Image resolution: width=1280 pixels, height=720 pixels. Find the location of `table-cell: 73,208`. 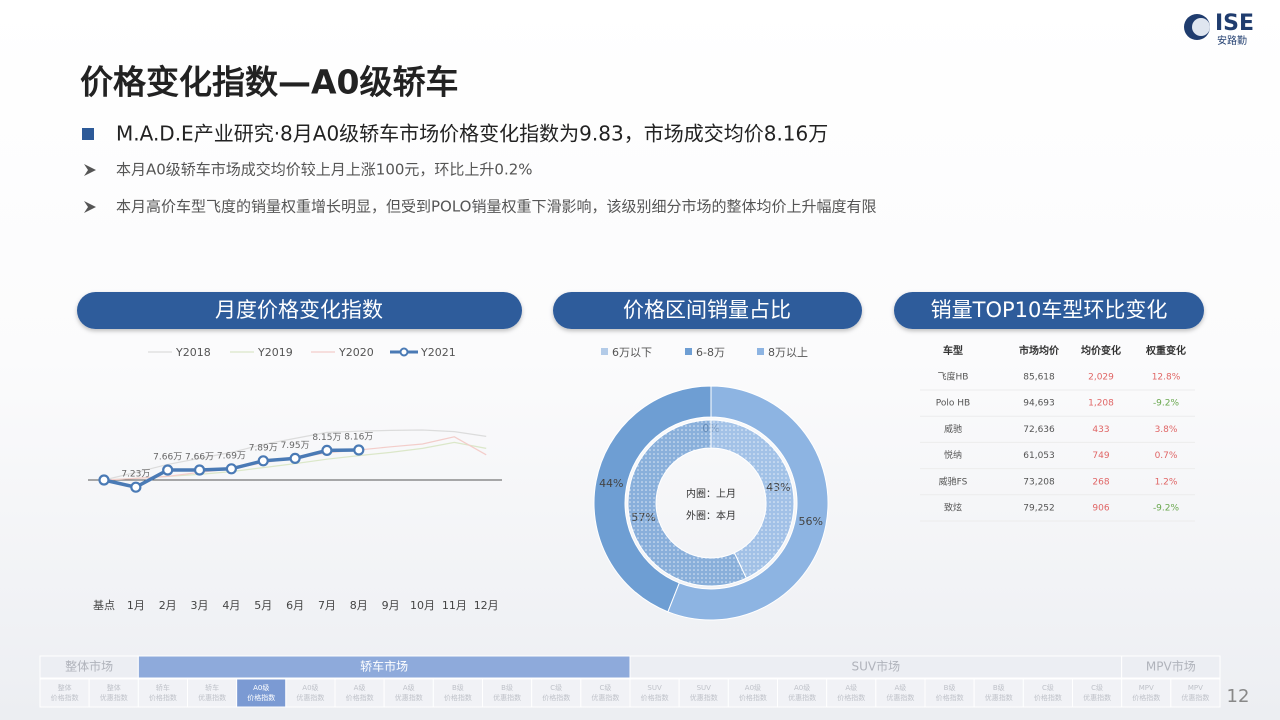

table-cell: 73,208 is located at coordinates (1039, 482).